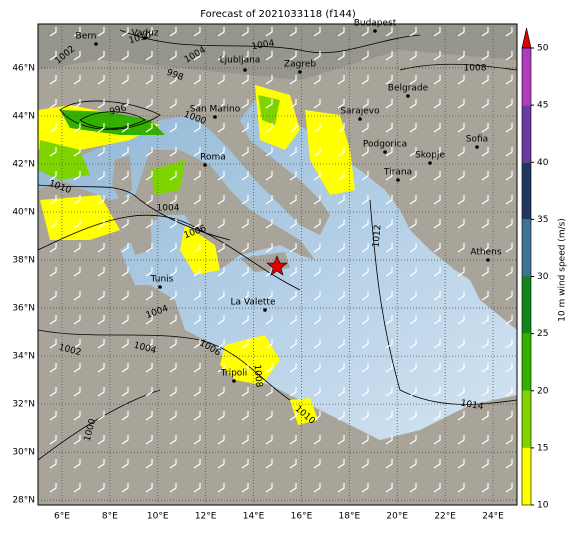 This screenshot has height=533, width=576. I want to click on city-label: San Marino, so click(215, 110).